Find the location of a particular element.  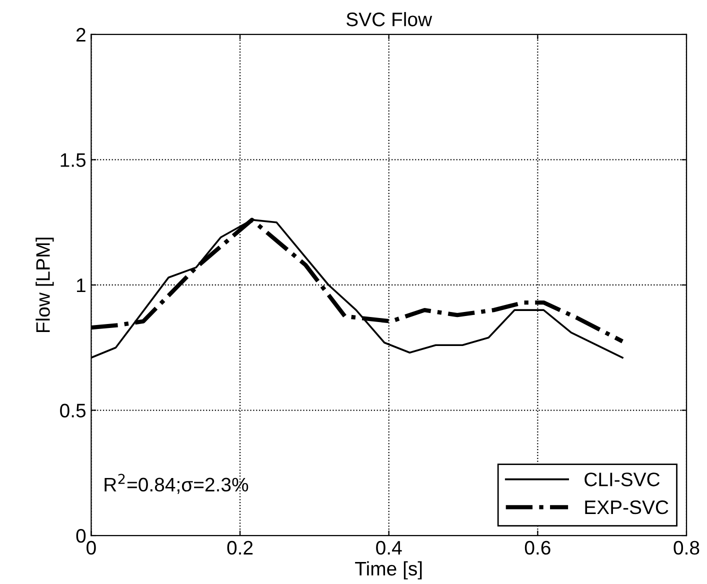

x-tick-label: 0.8 is located at coordinates (687, 547).